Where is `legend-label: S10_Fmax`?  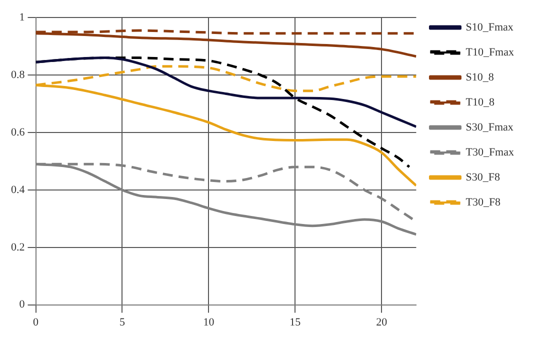 legend-label: S10_Fmax is located at coordinates (490, 27).